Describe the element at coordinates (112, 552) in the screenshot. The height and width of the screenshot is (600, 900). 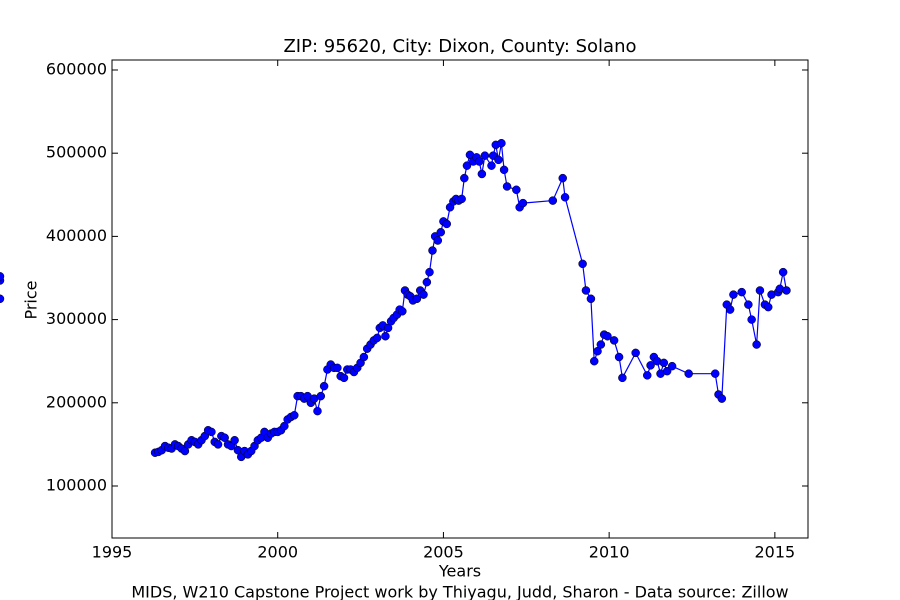
I see `x-tick-label: 1995` at that location.